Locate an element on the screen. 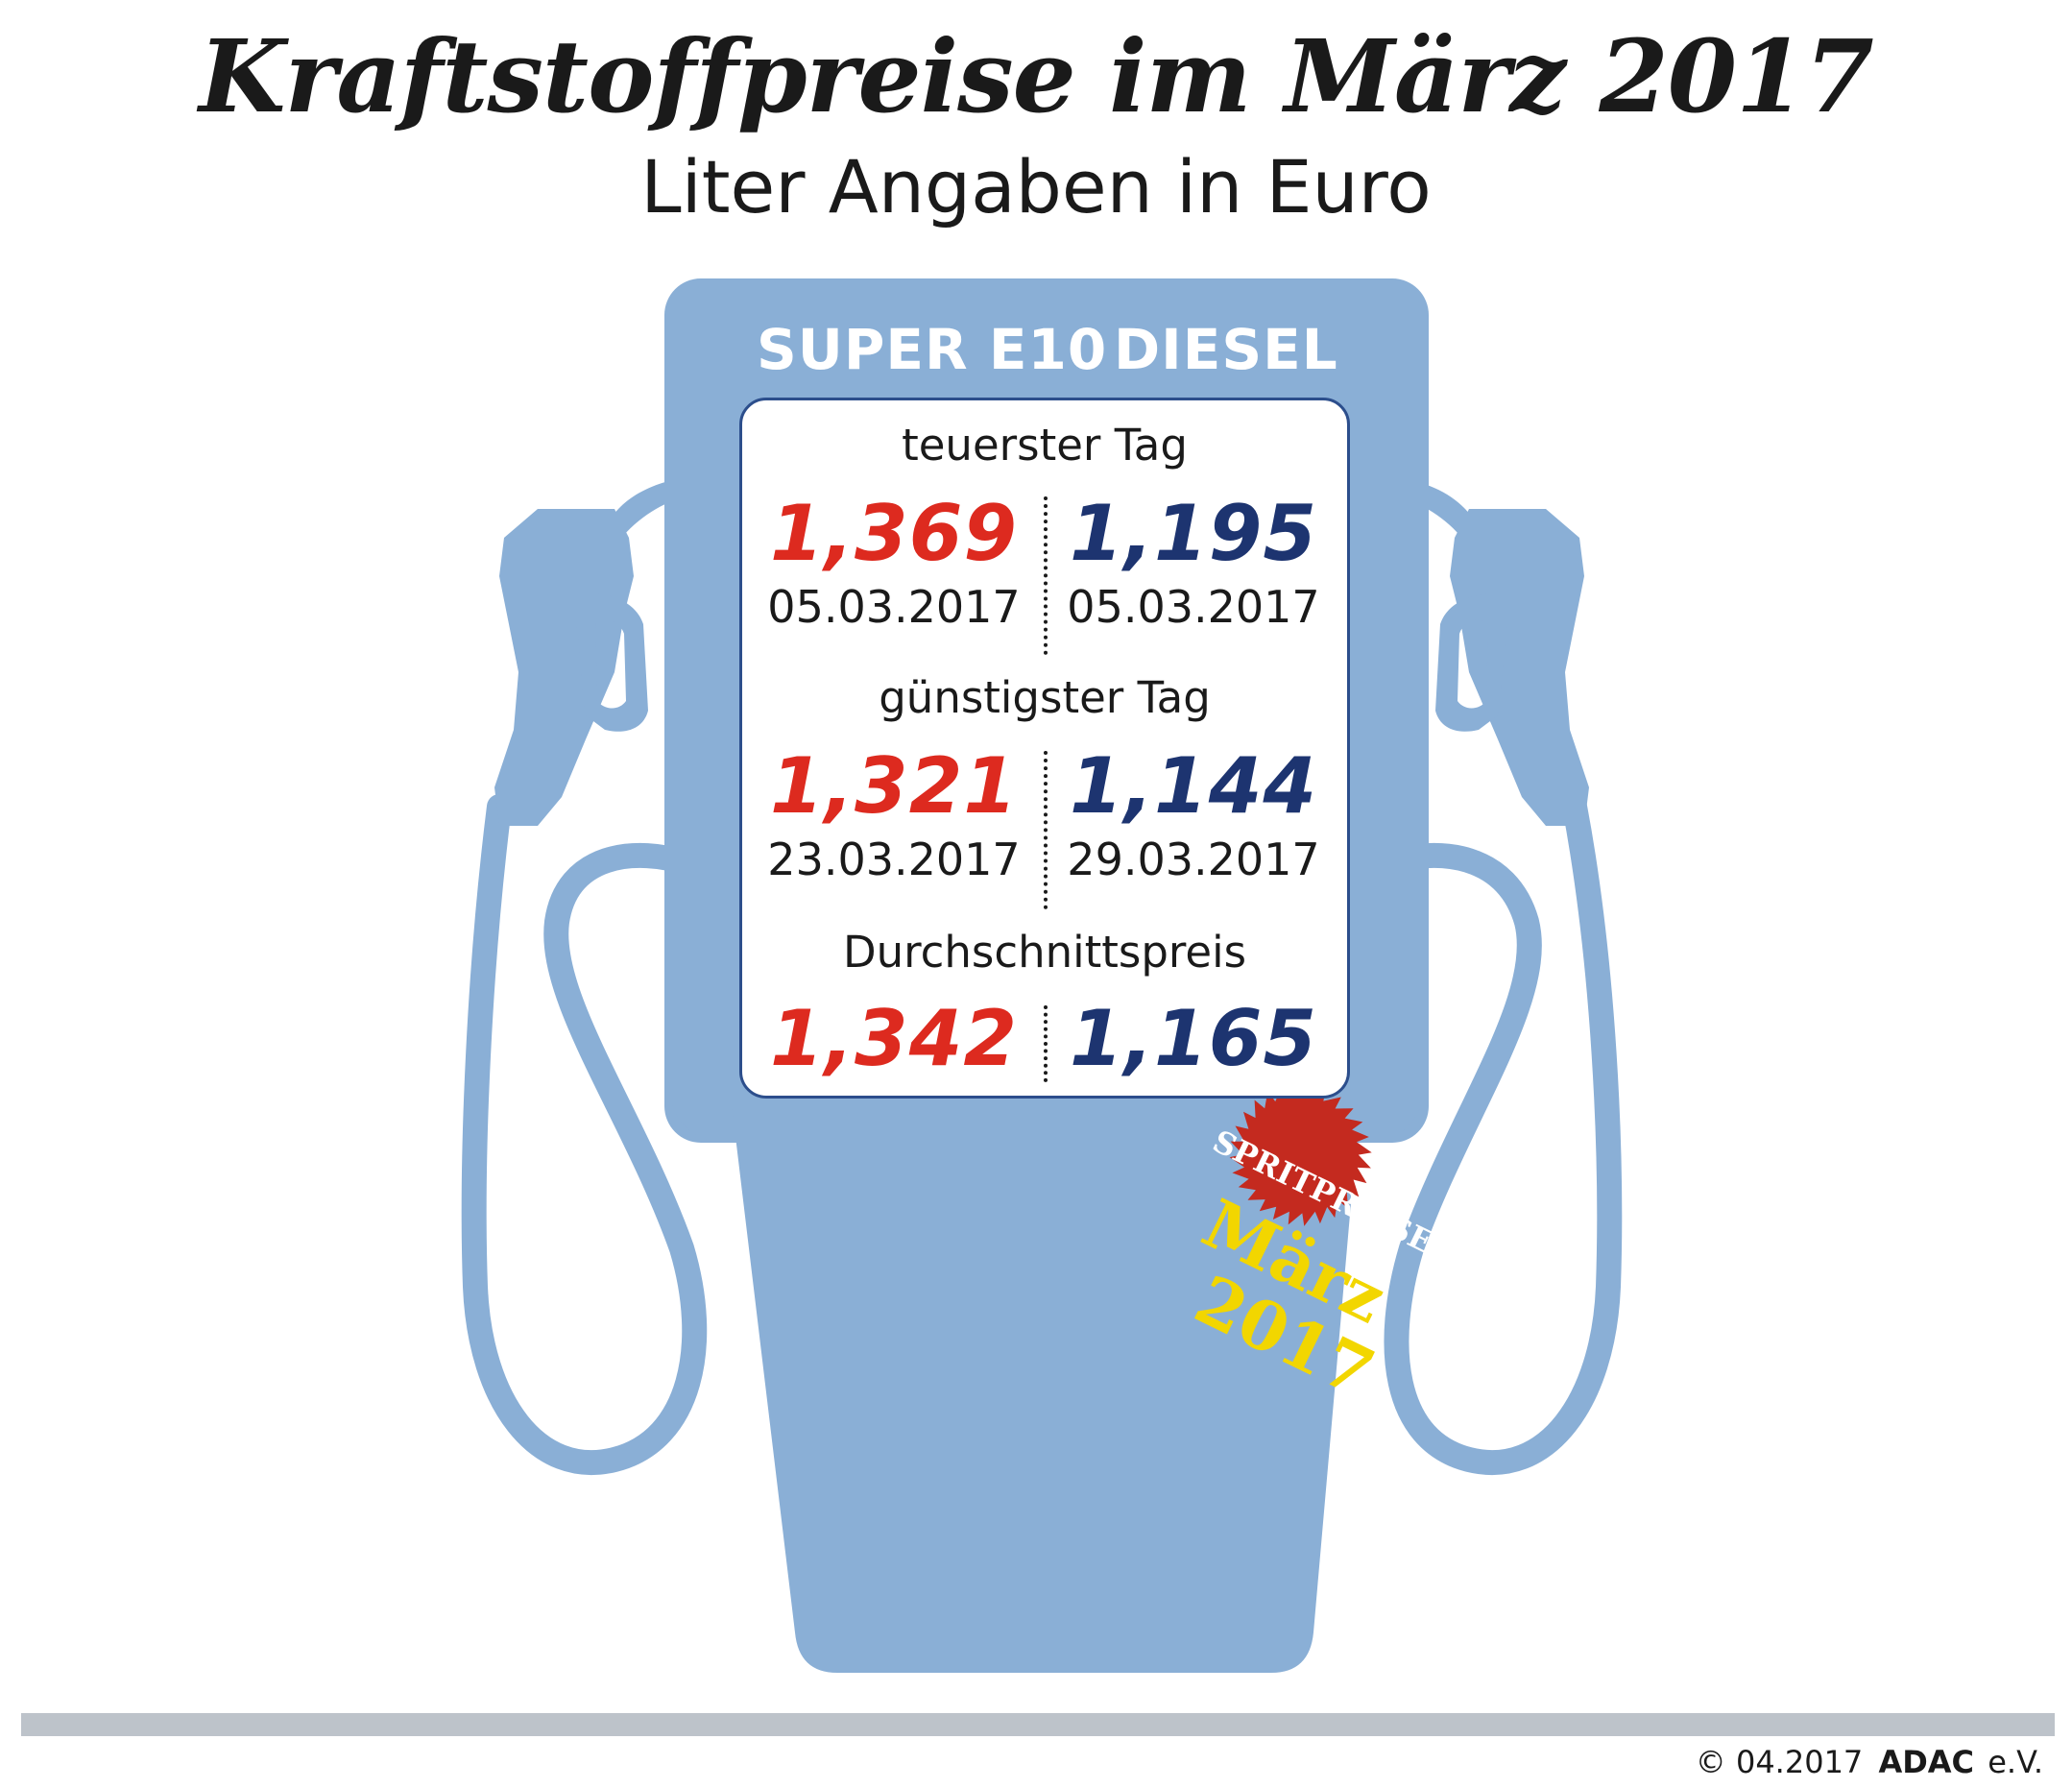 The height and width of the screenshot is (1788, 2072). section-label-average: Durchschnittspreis is located at coordinates (1044, 952).